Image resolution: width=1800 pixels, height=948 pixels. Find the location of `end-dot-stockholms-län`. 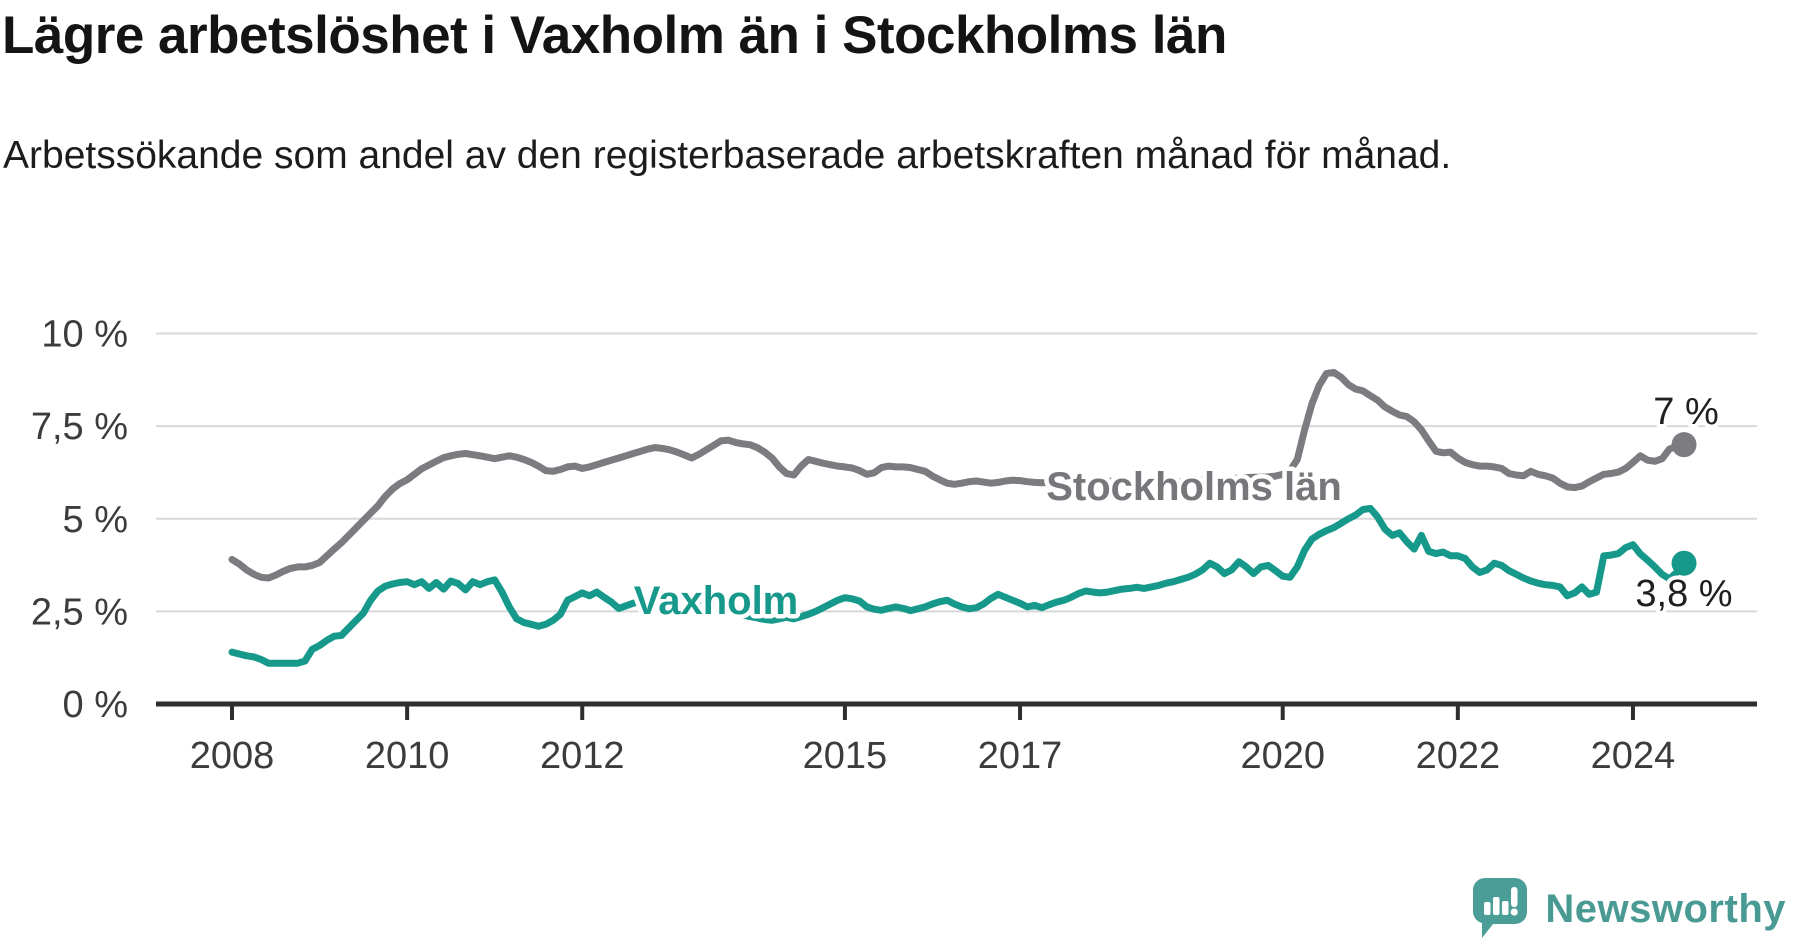

end-dot-stockholms-län is located at coordinates (1684, 445).